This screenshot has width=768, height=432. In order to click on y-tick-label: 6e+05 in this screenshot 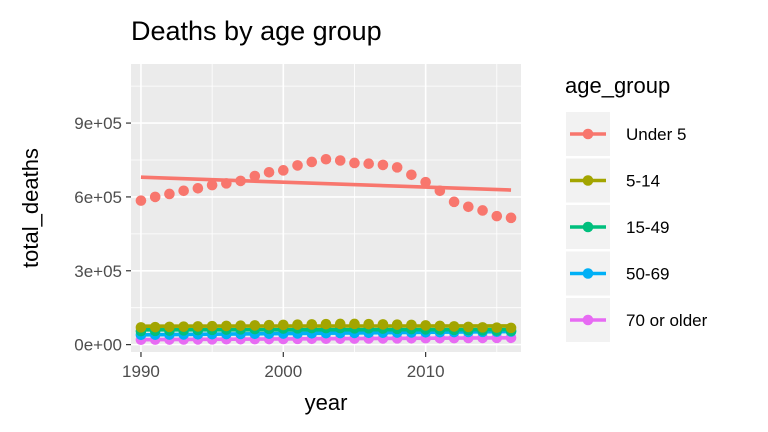, I will do `click(98, 197)`.